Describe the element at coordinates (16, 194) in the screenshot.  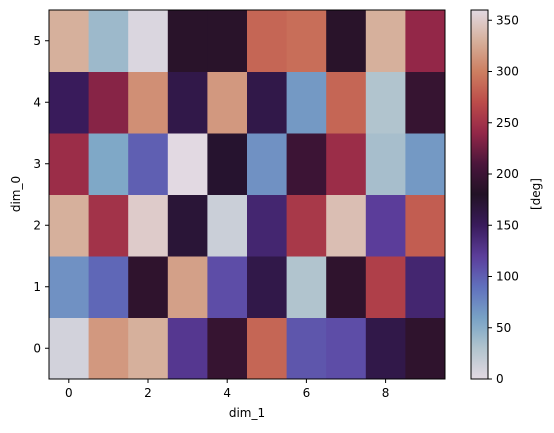
I see `y-axis-label: dim_0` at that location.